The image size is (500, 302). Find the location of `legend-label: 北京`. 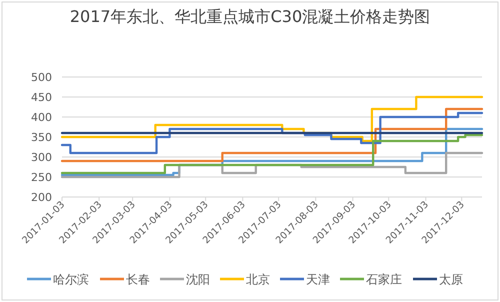

legend-label: 北京 is located at coordinates (258, 279).